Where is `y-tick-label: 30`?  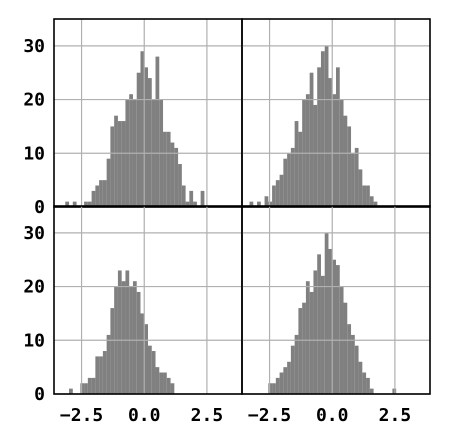
y-tick-label: 30 is located at coordinates (34, 46).